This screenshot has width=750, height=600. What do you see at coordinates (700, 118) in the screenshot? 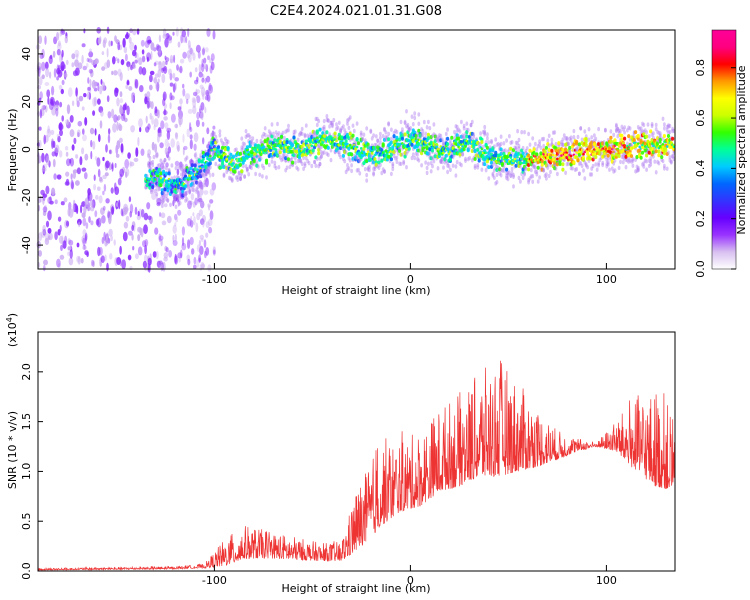
I see `colorbar-tick-label: 0.6` at bounding box center [700, 118].